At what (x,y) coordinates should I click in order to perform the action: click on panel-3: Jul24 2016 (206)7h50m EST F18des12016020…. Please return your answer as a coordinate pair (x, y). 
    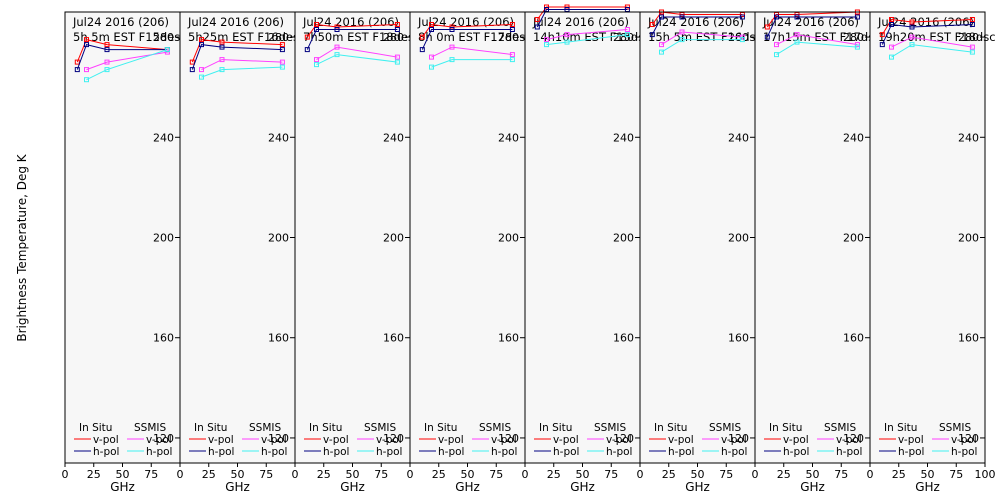
    Looking at the image, I should click on (353, 252).